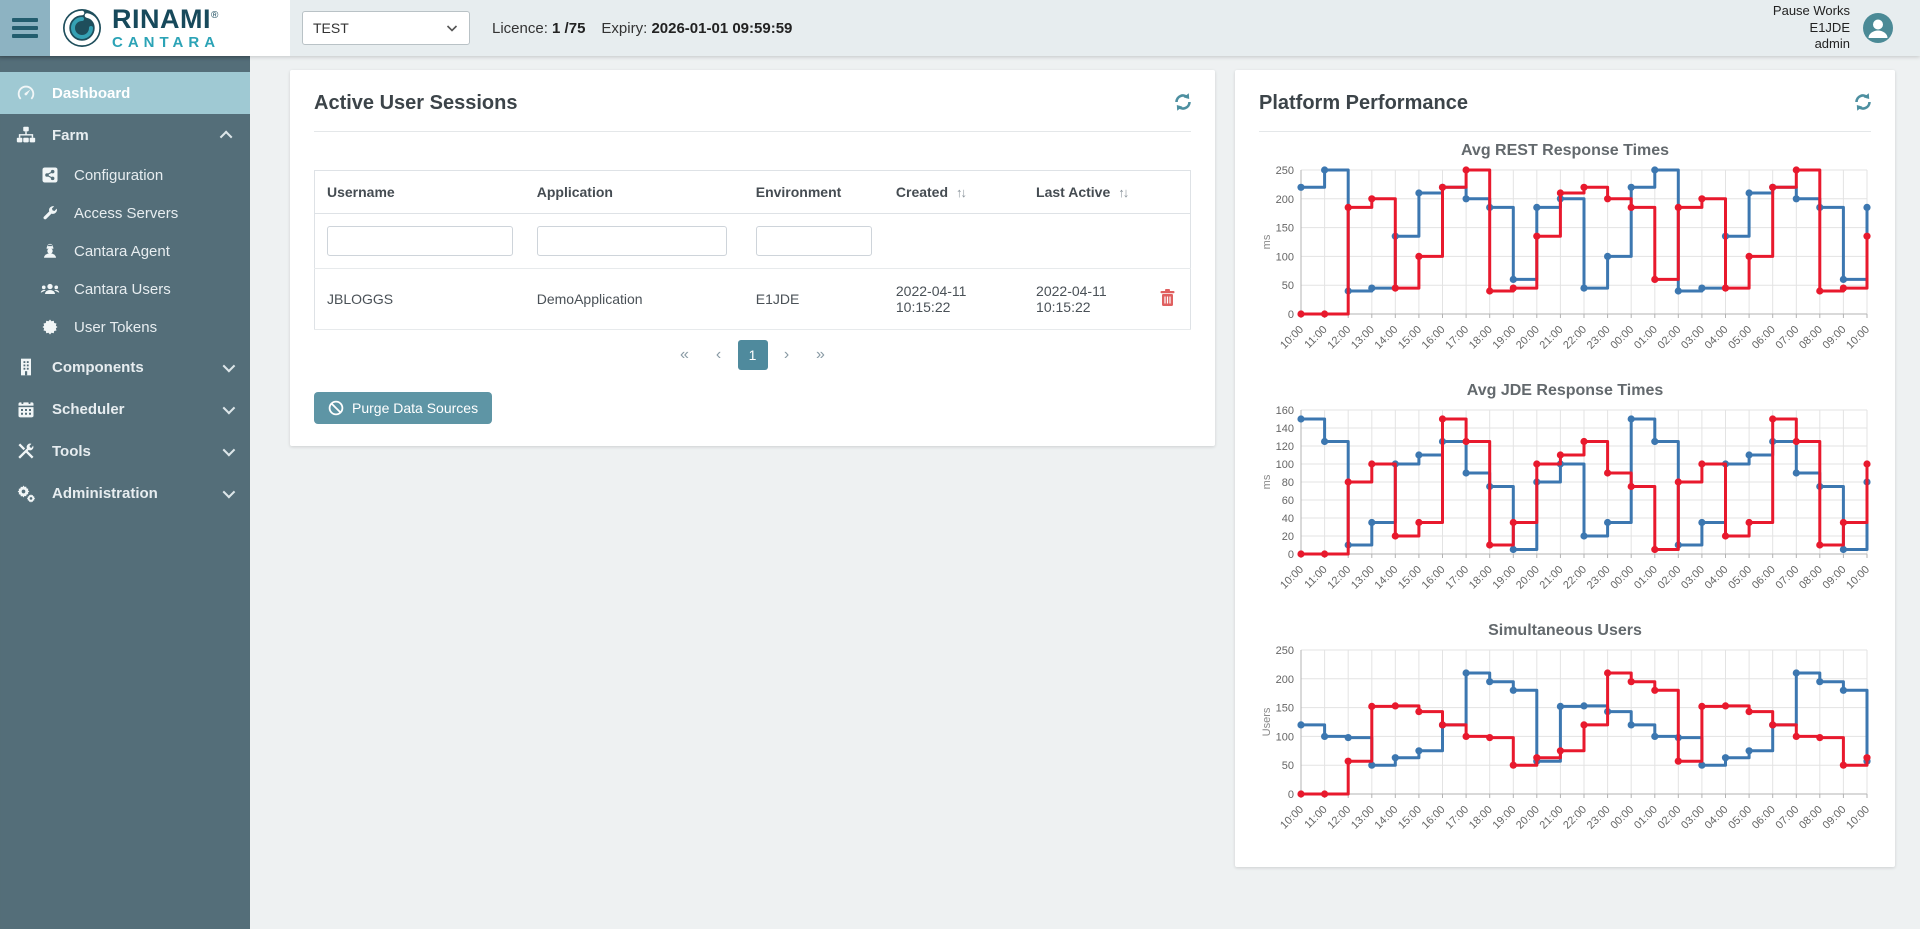 The image size is (1920, 929). What do you see at coordinates (125, 327) in the screenshot?
I see `sidebar-item-user-tokens: User Tokens` at bounding box center [125, 327].